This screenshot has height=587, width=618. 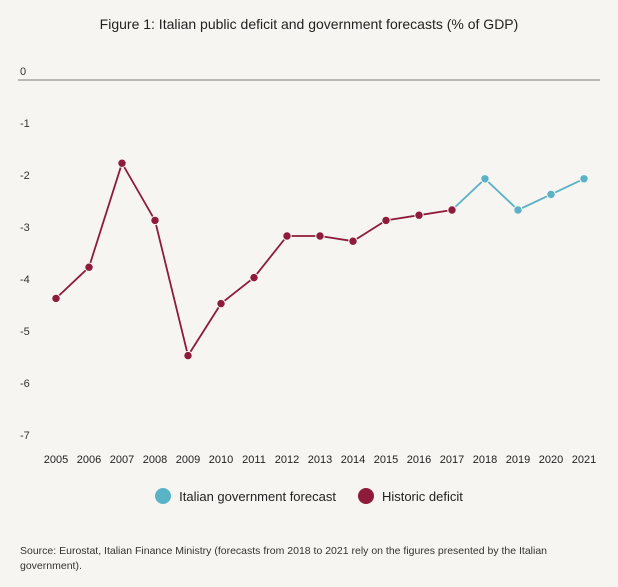 What do you see at coordinates (89, 267) in the screenshot?
I see `data-point-historic-deficit-2006` at bounding box center [89, 267].